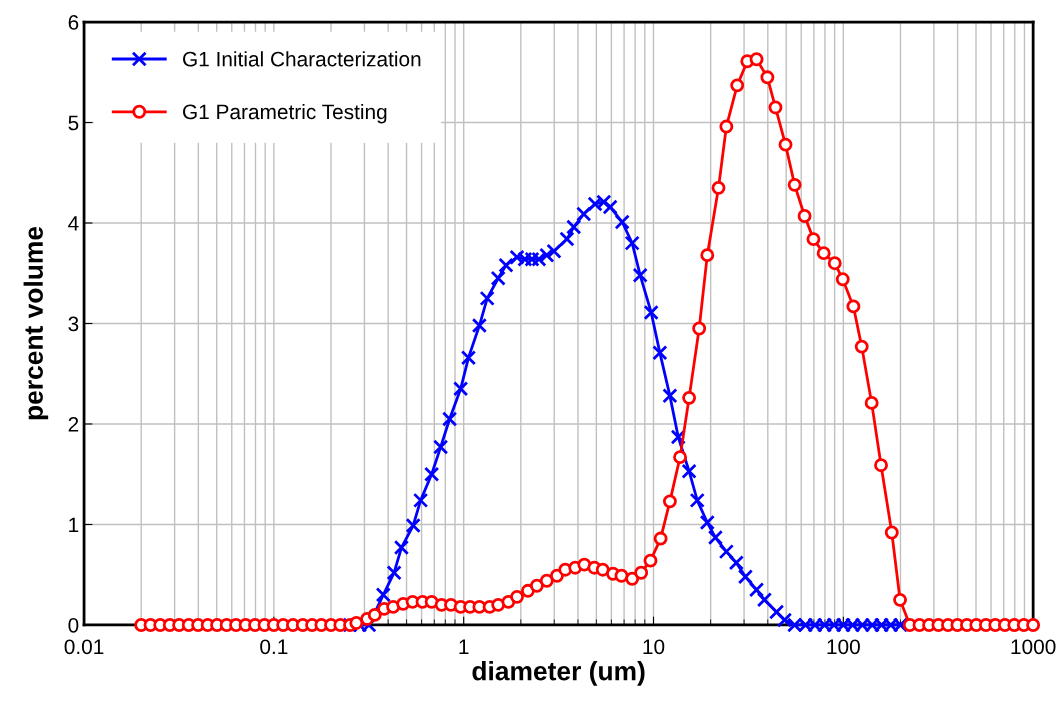 The height and width of the screenshot is (711, 1064). Describe the element at coordinates (464, 646) in the screenshot. I see `x-tick-label: 1` at that location.